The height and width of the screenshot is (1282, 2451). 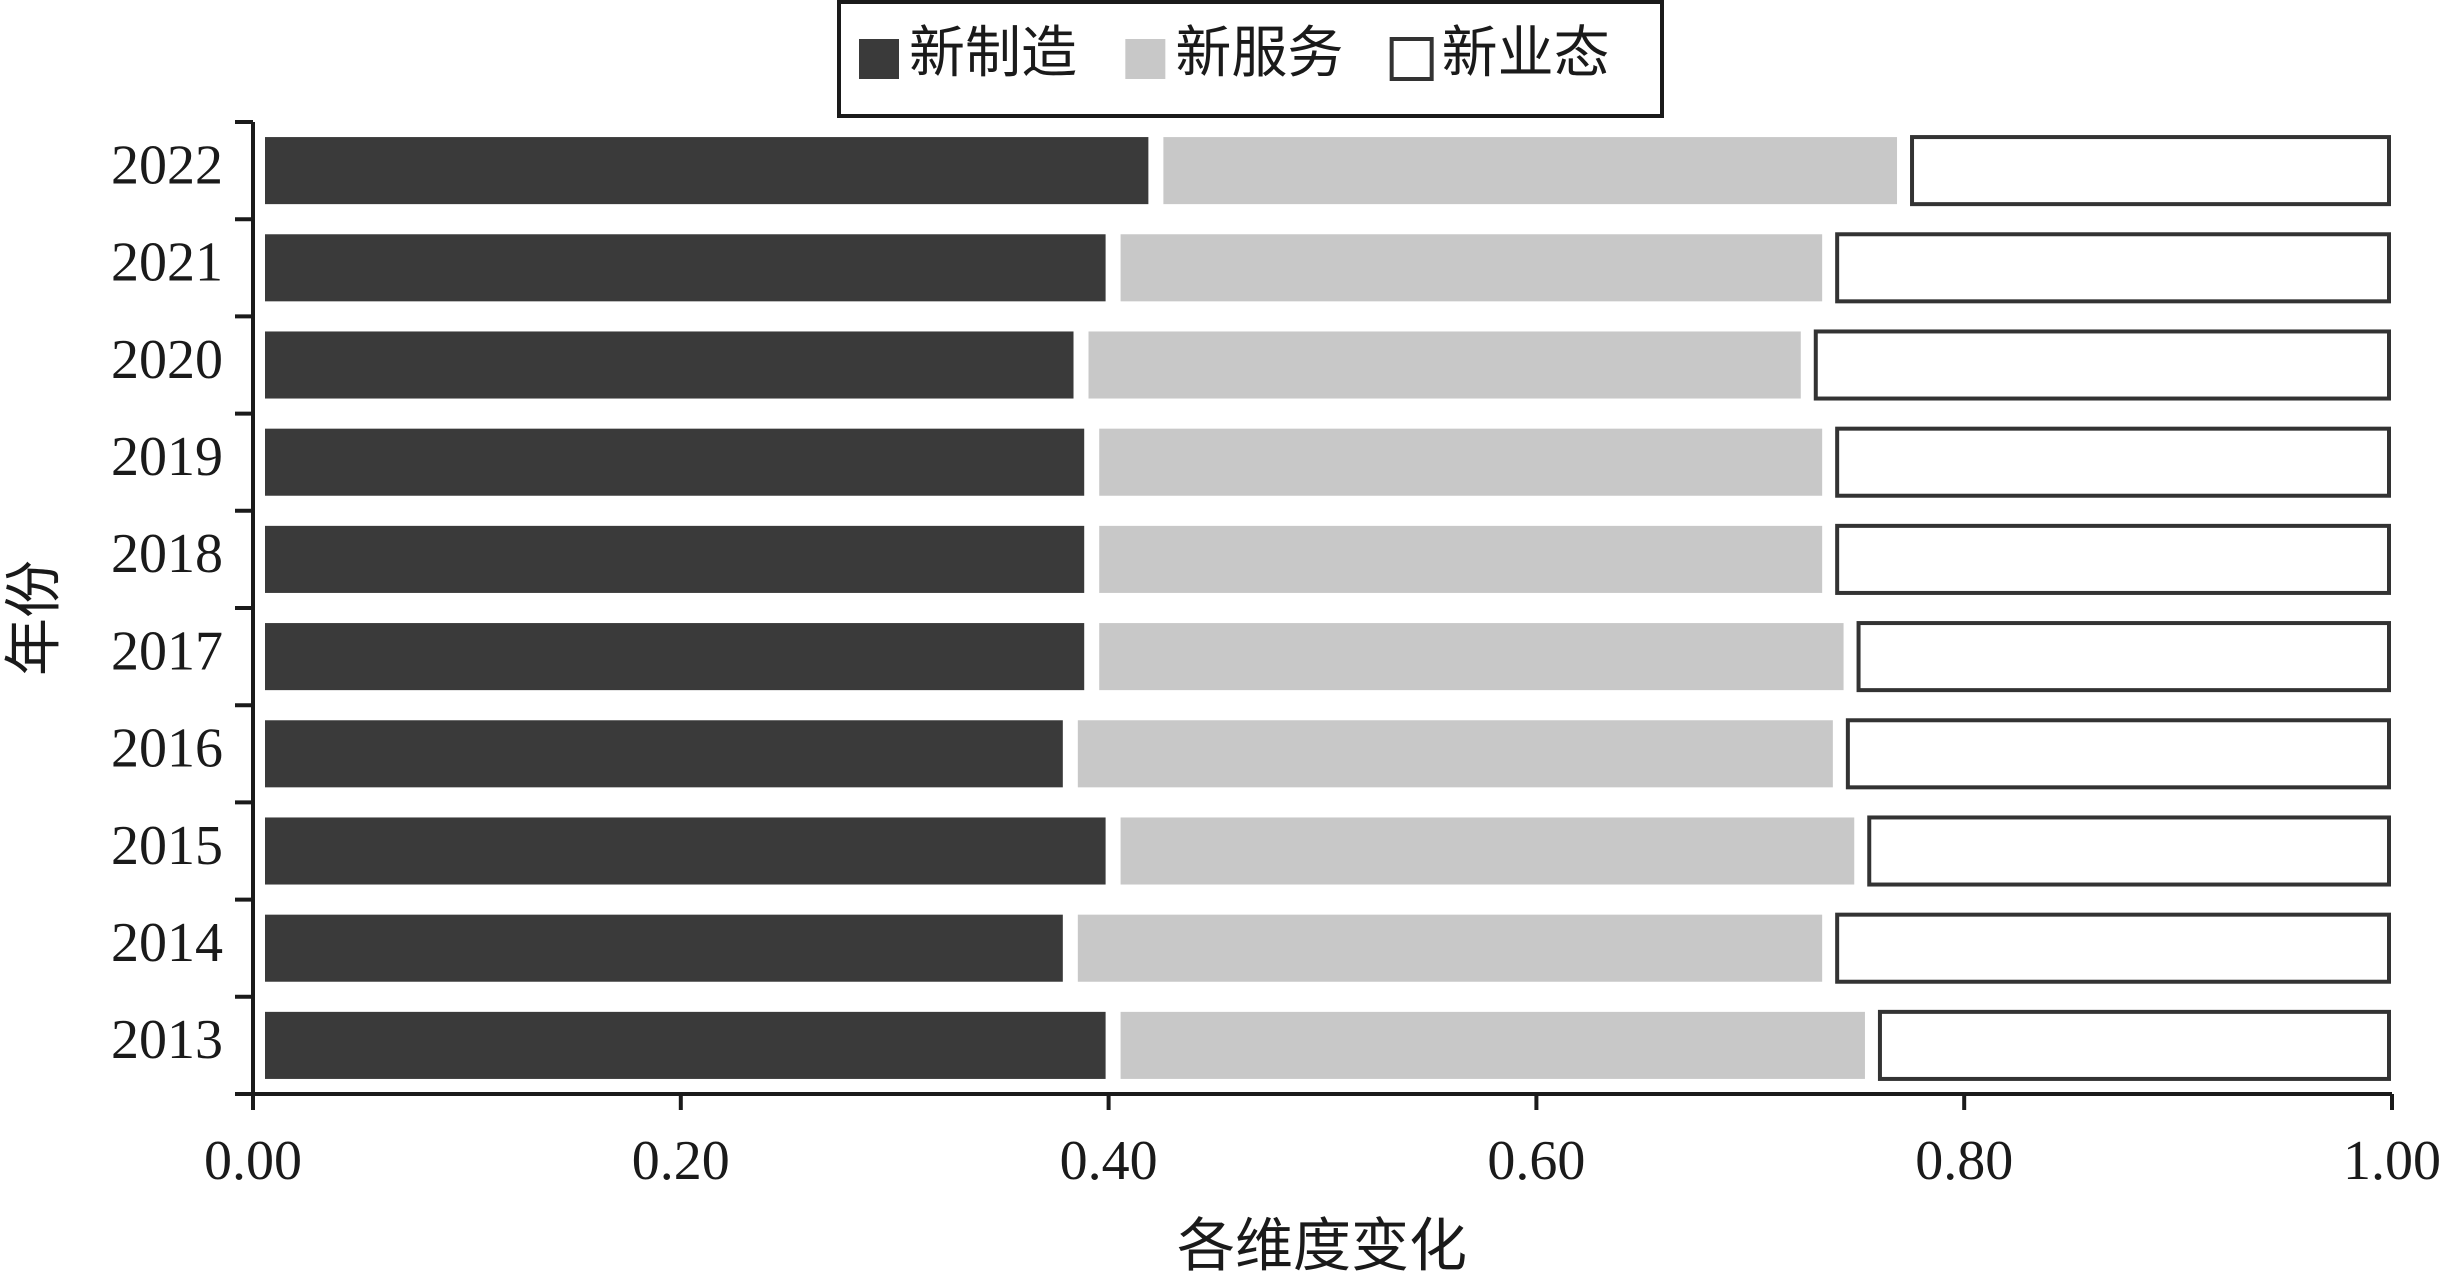 I want to click on y-tick-label: 2017, so click(x=167, y=651).